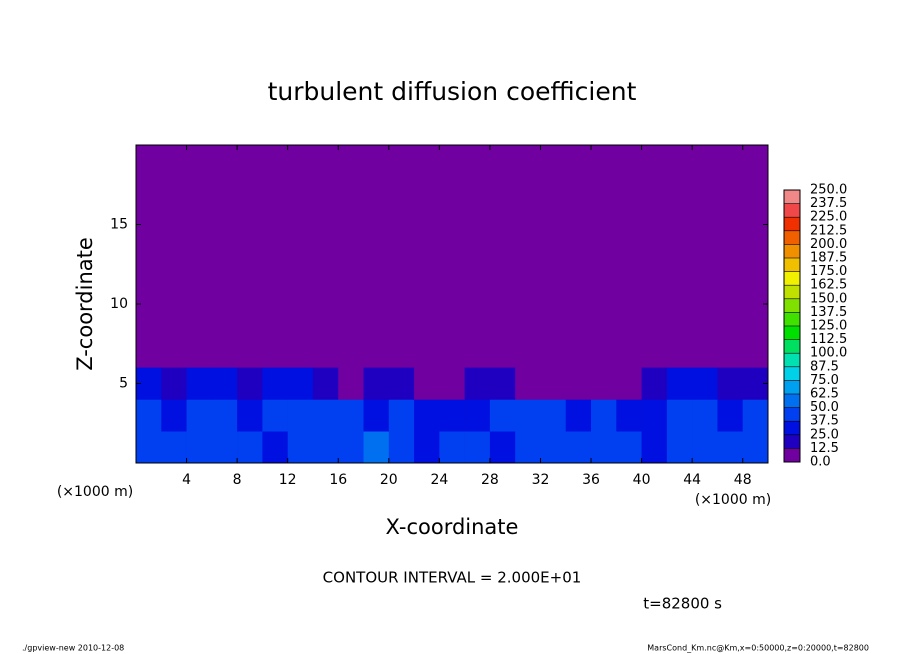 Image resolution: width=904 pixels, height=654 pixels. What do you see at coordinates (824, 434) in the screenshot?
I see `colorbar-label: 25.0` at bounding box center [824, 434].